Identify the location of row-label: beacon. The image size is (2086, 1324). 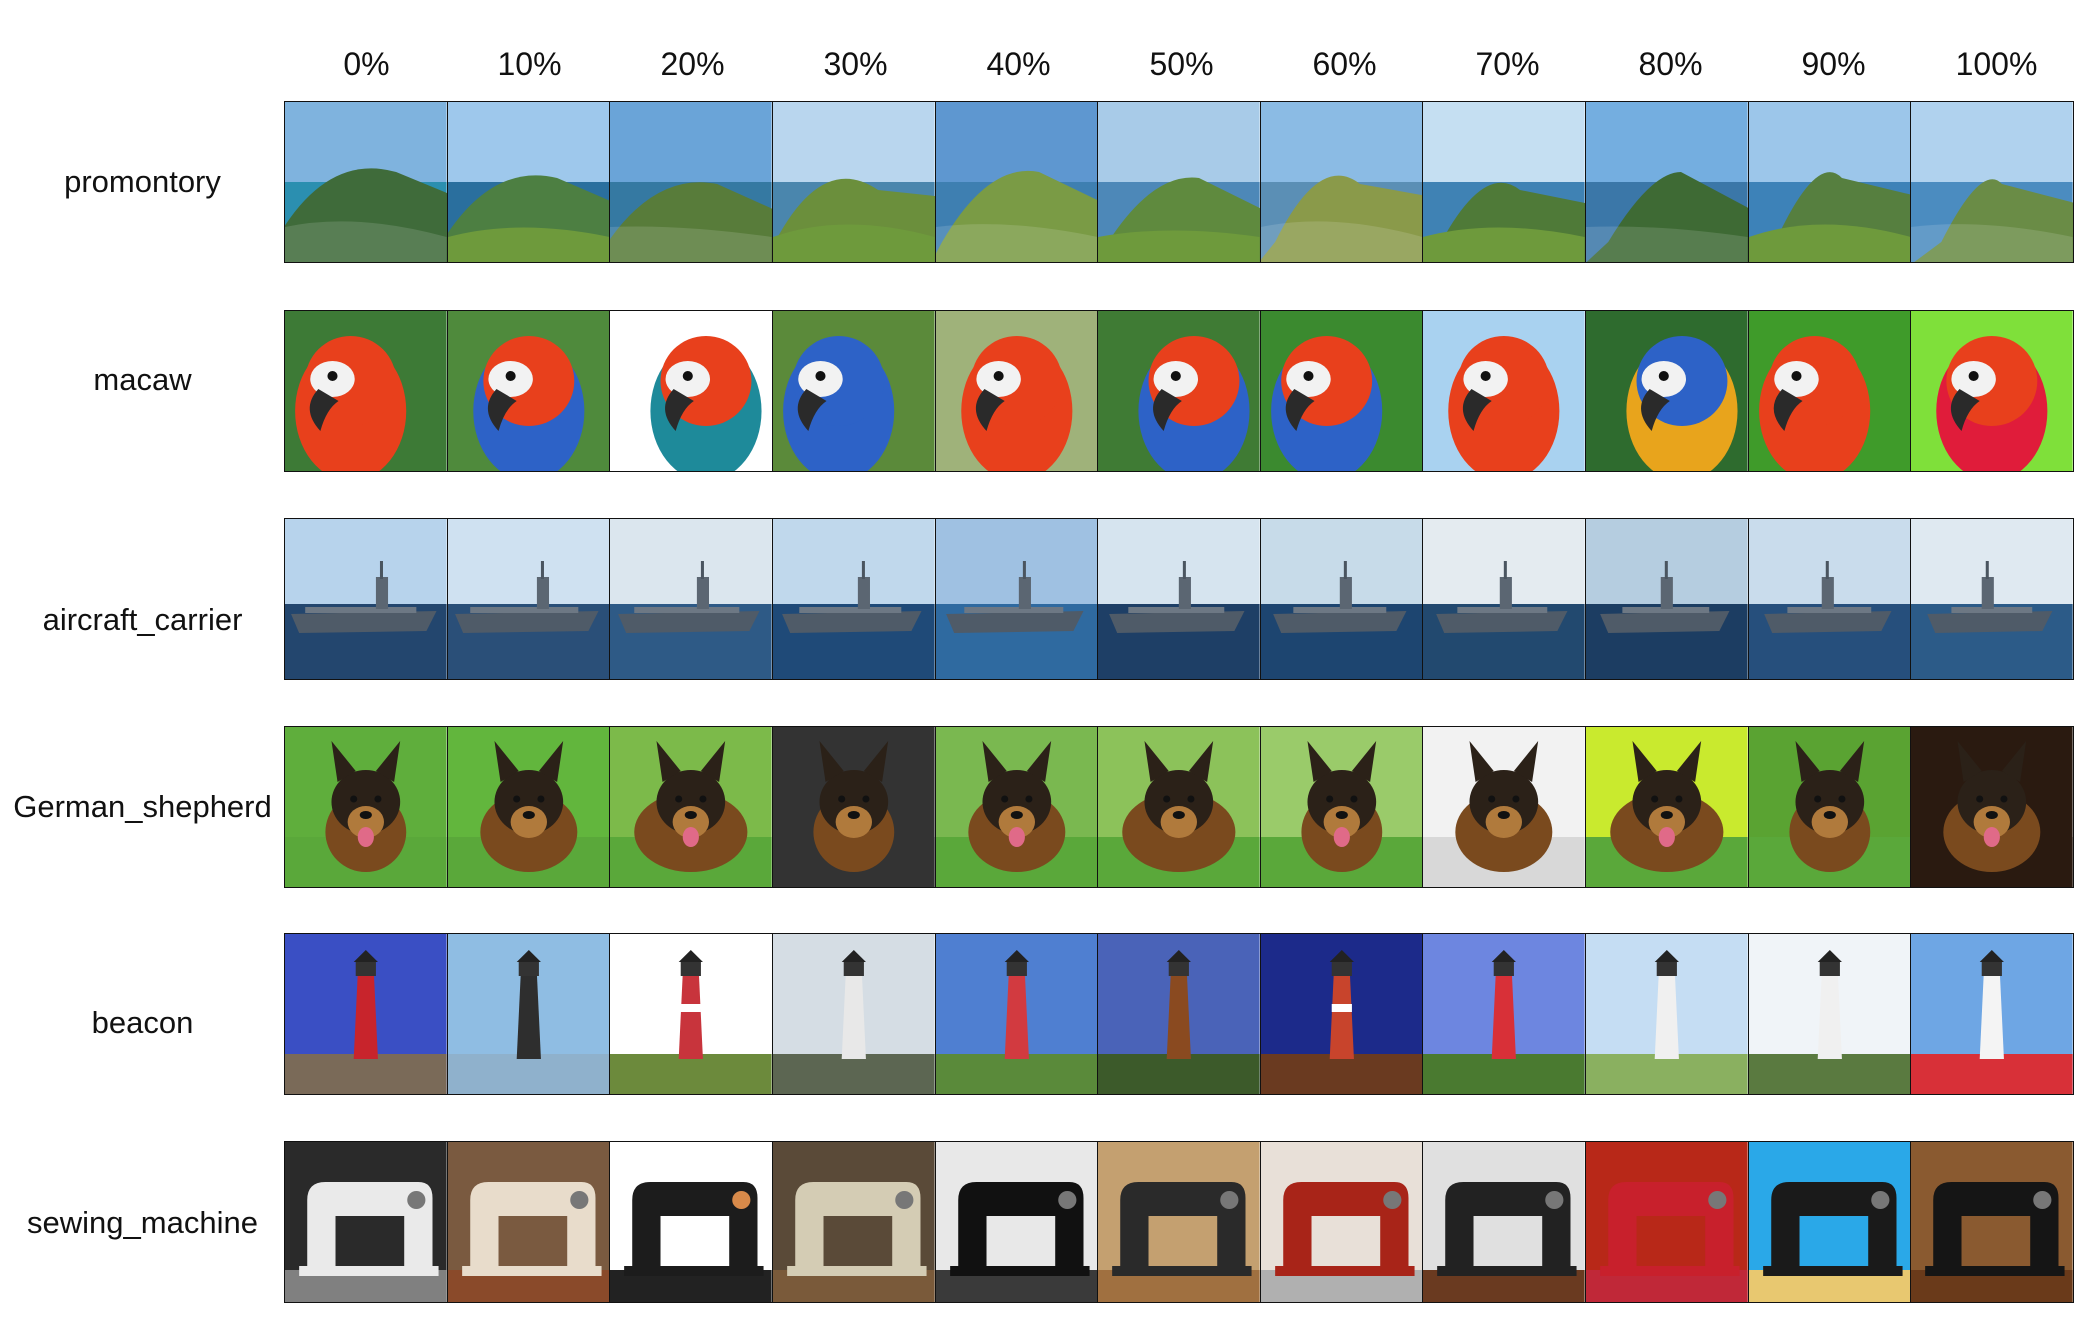
(142, 1022).